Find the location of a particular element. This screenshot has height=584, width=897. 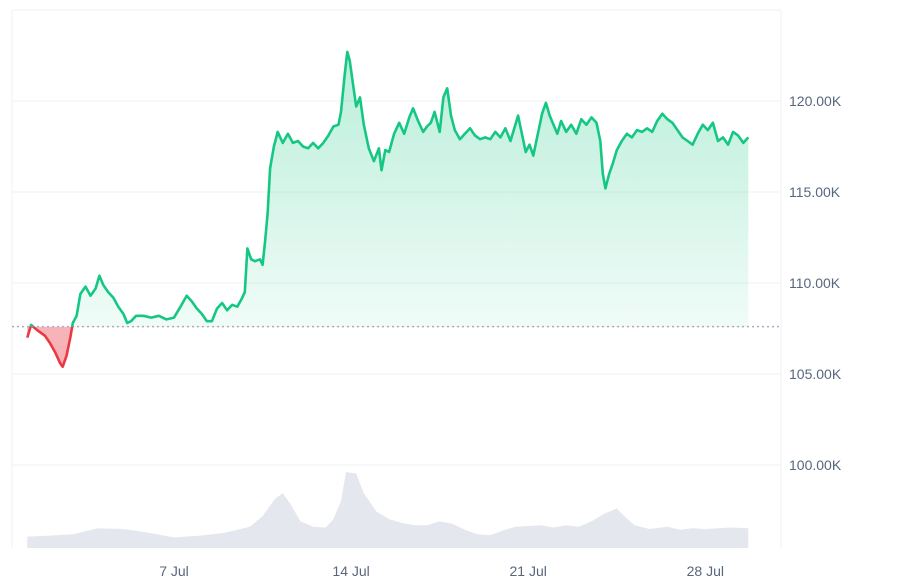

volume-area is located at coordinates (388, 510).